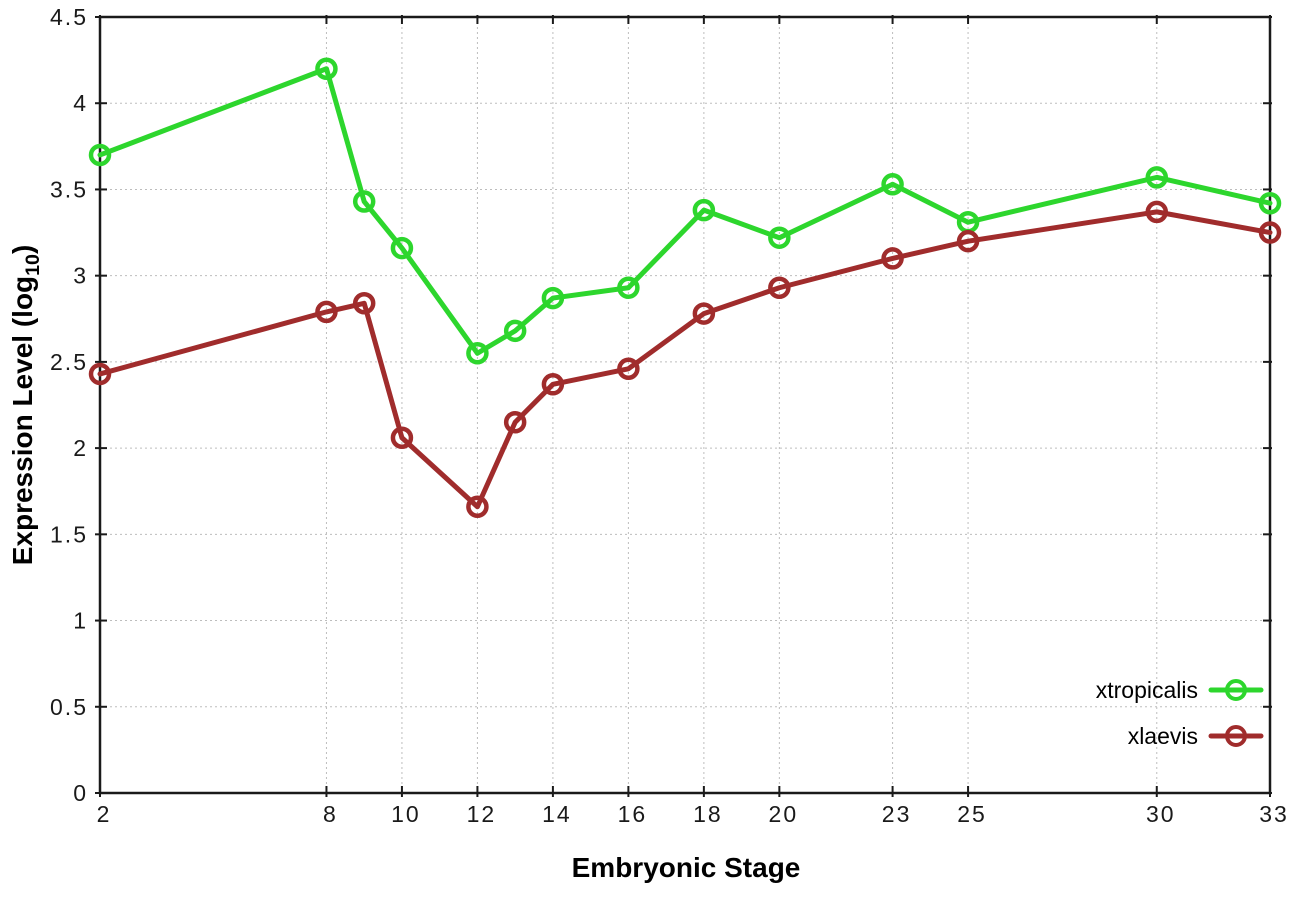  What do you see at coordinates (69, 362) in the screenshot?
I see `y-tick-label: 2.5` at bounding box center [69, 362].